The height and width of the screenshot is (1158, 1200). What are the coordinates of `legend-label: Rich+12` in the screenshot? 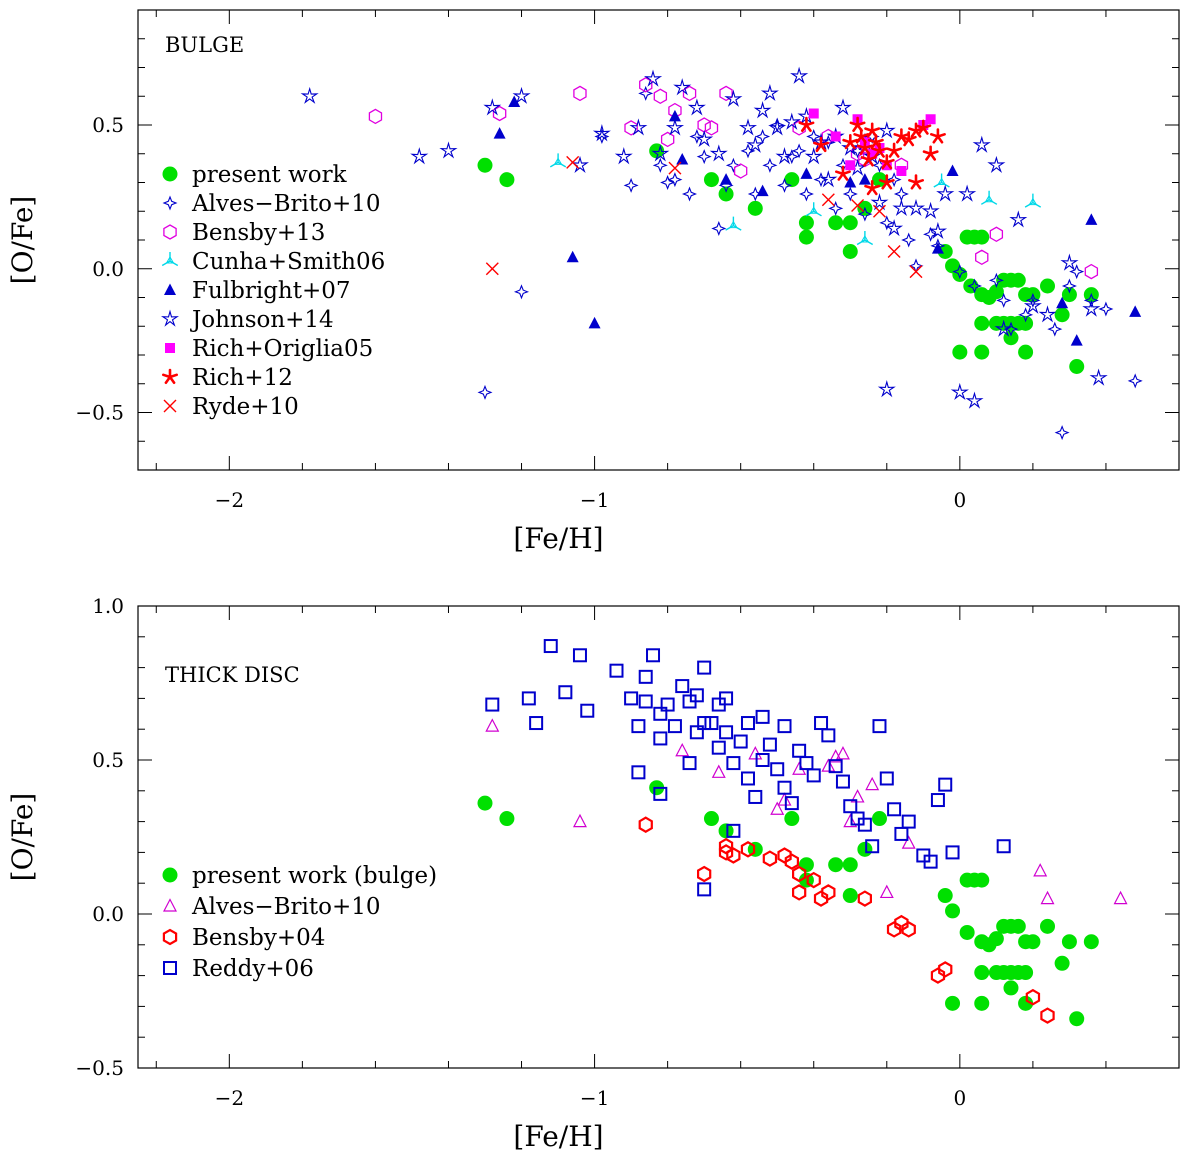 It's located at (242, 378).